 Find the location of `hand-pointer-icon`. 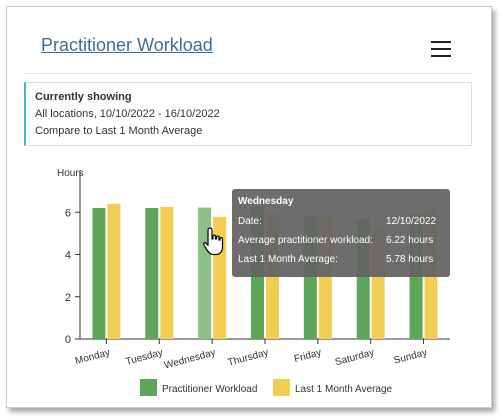

hand-pointer-icon is located at coordinates (213, 241).